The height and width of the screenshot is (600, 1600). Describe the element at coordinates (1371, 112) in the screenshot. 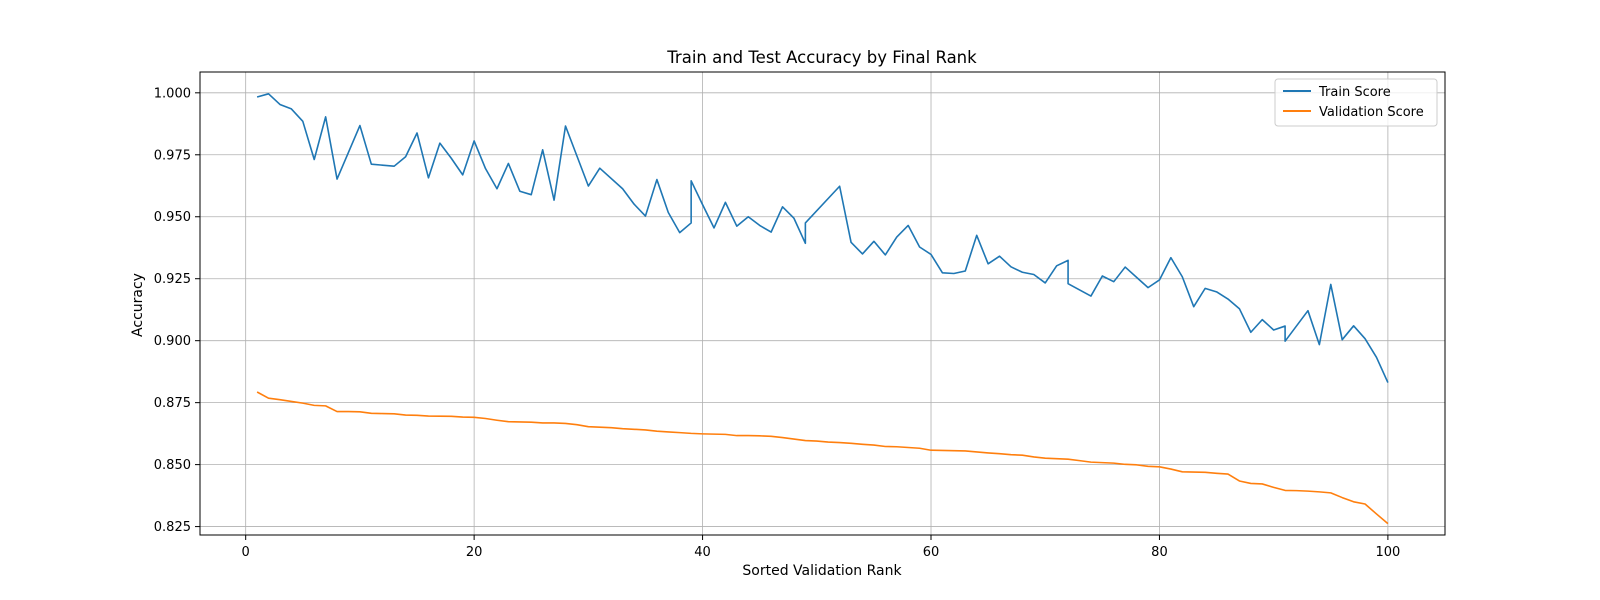

I see `legend-label-validation-score: Validation Score` at that location.